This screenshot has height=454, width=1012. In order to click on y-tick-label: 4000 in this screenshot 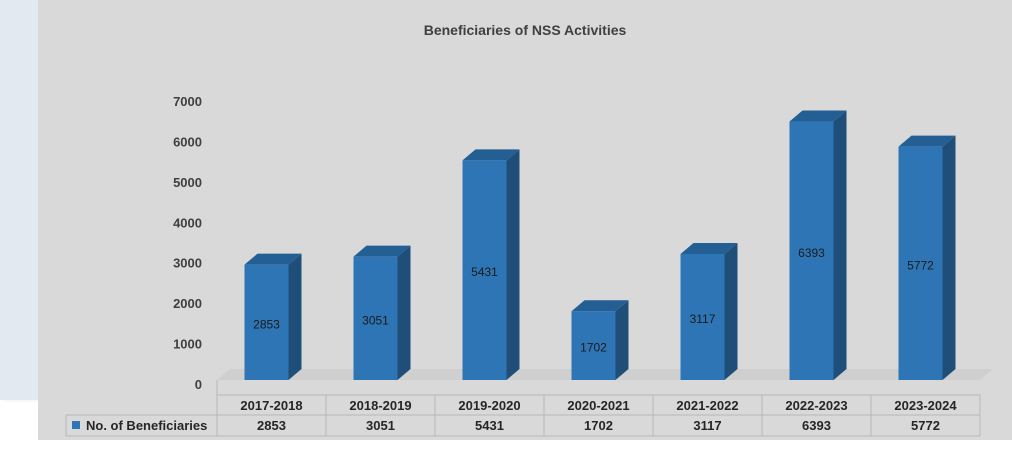, I will do `click(187, 222)`.